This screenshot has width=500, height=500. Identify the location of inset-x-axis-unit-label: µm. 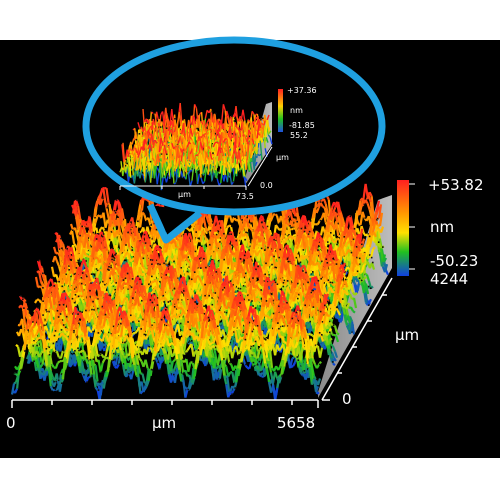
(184, 194).